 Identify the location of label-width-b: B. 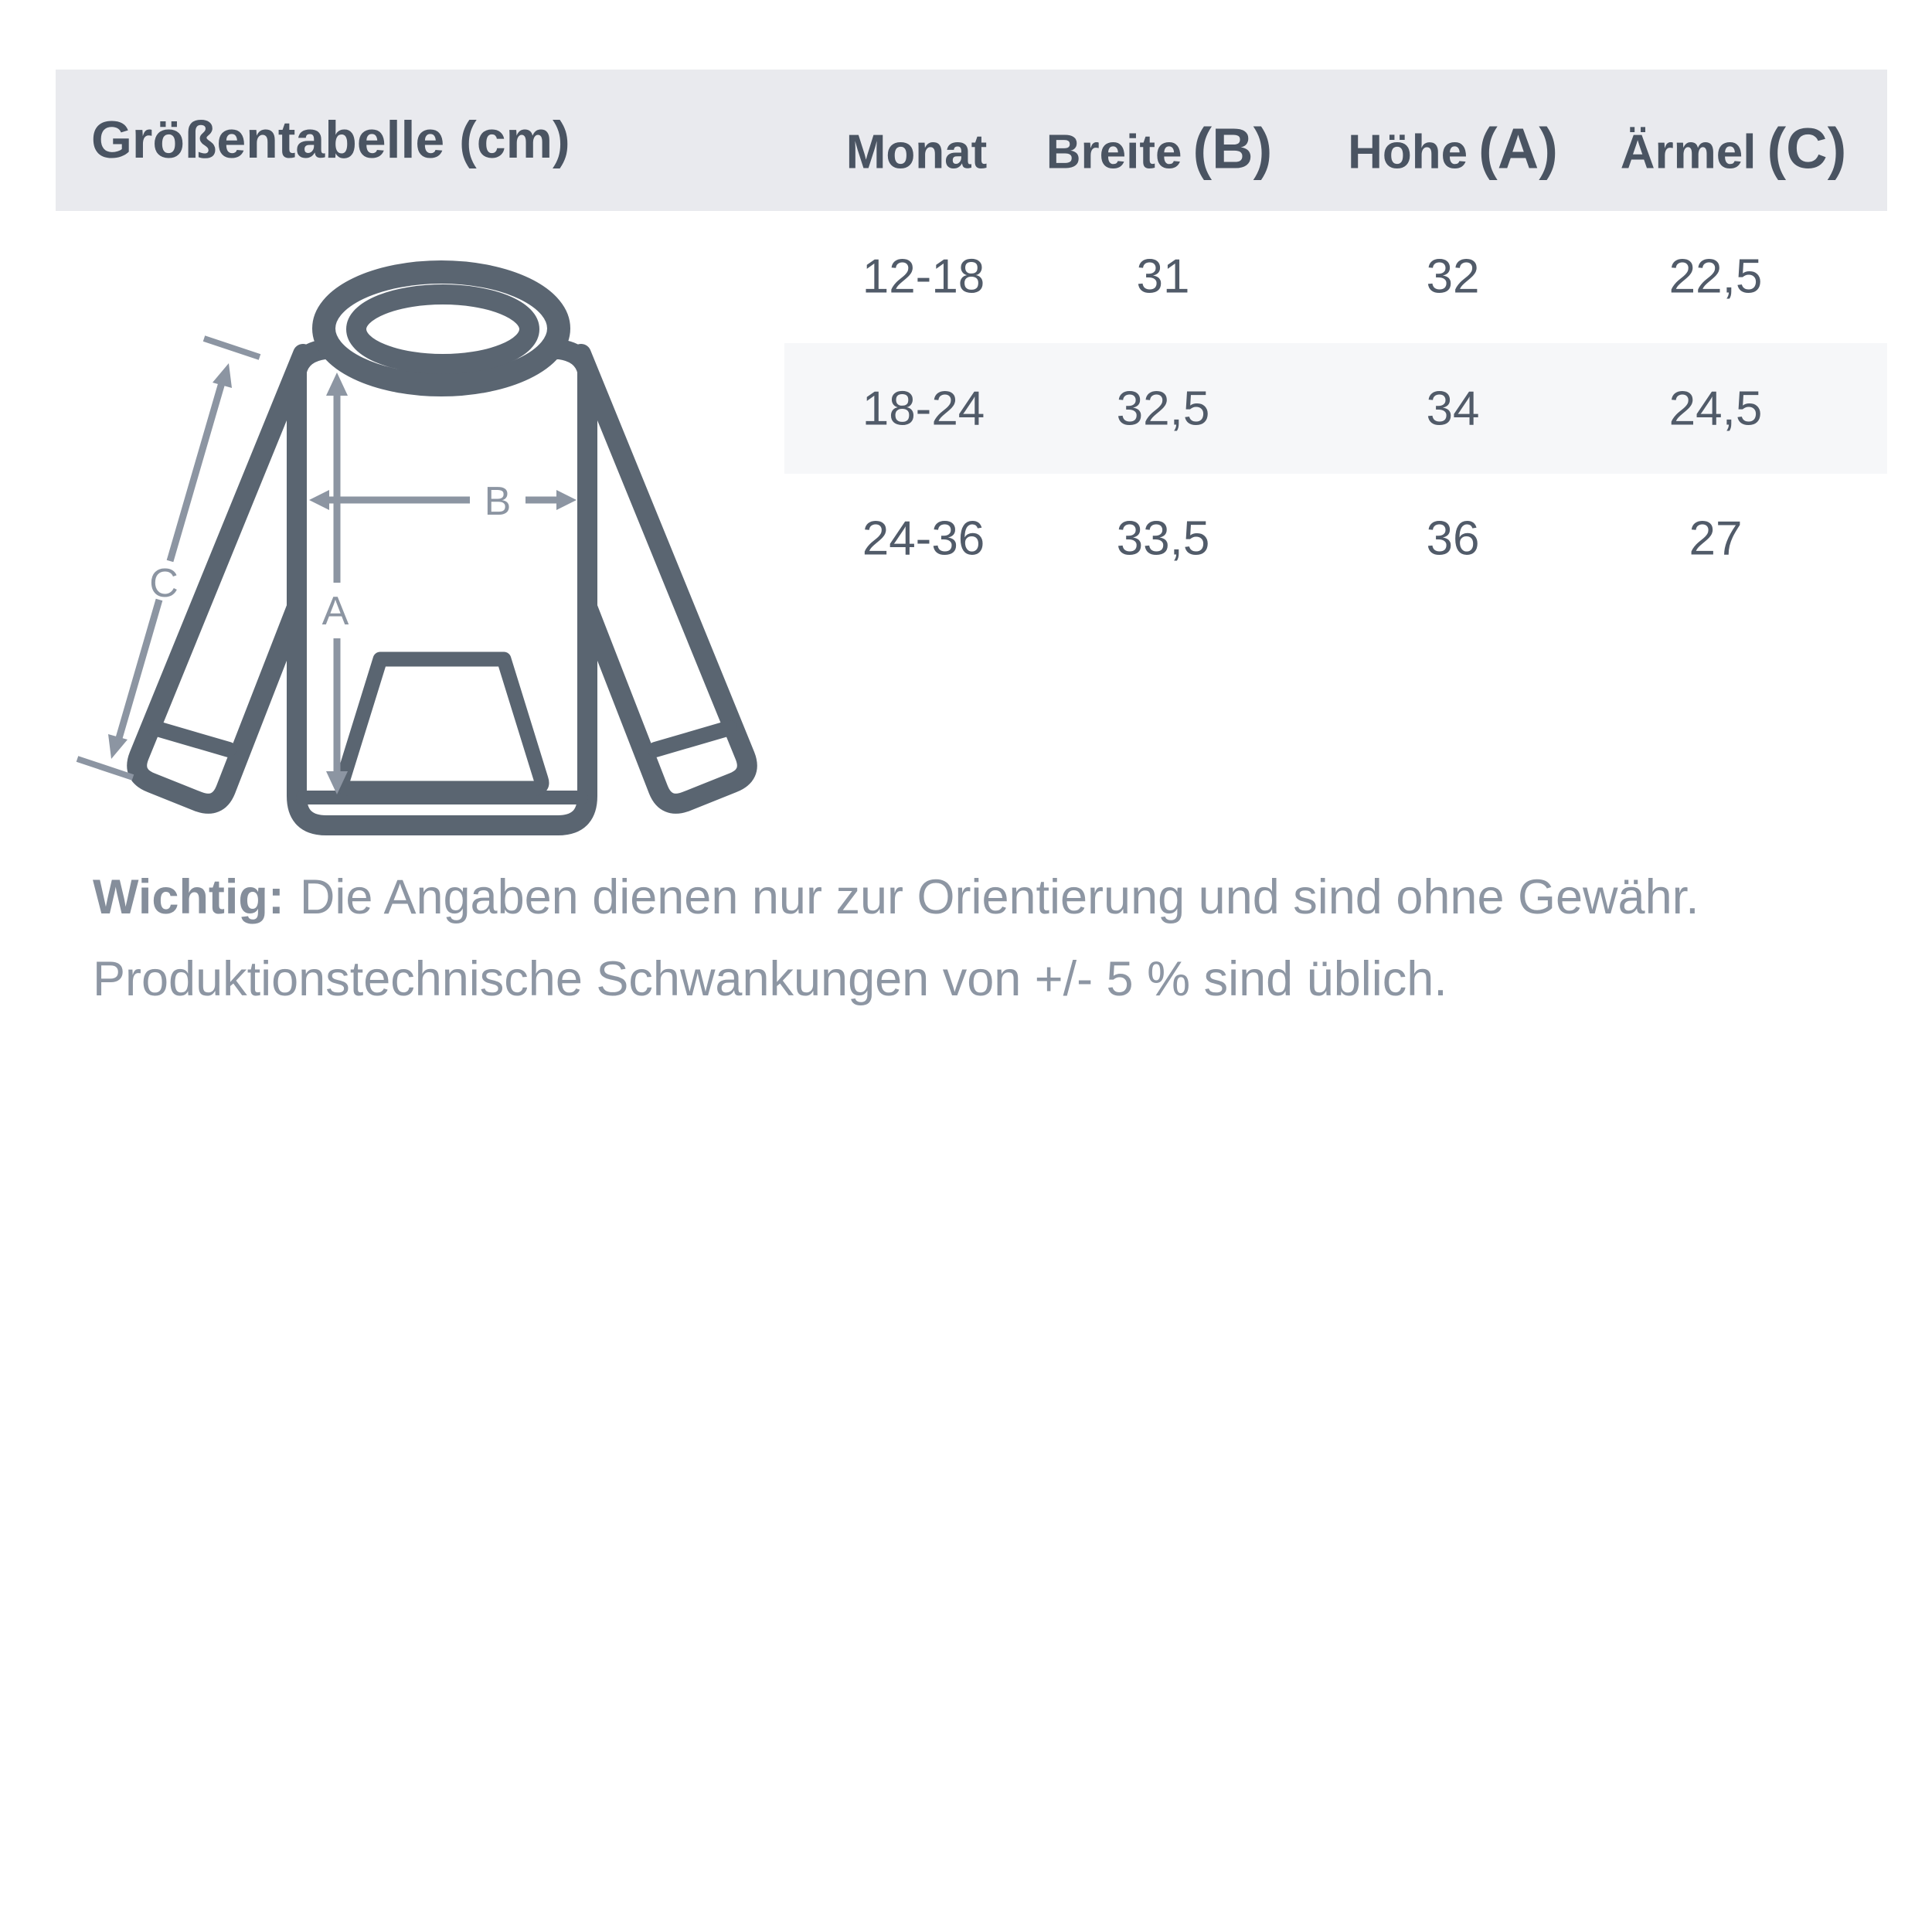
(499, 502).